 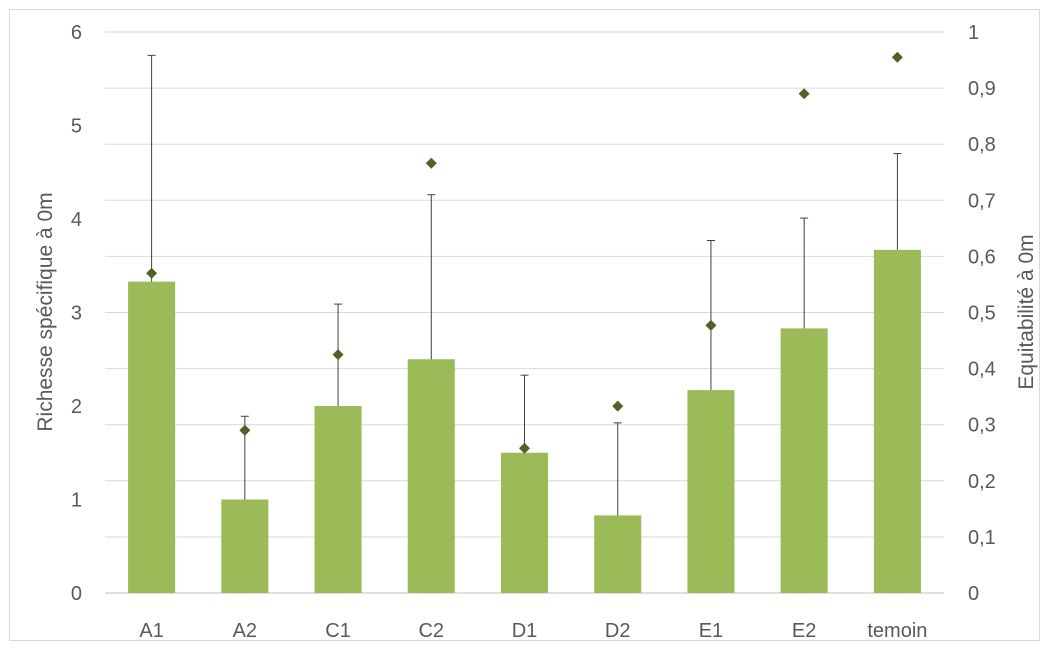 I want to click on left-tick-label: 6, so click(x=76, y=33).